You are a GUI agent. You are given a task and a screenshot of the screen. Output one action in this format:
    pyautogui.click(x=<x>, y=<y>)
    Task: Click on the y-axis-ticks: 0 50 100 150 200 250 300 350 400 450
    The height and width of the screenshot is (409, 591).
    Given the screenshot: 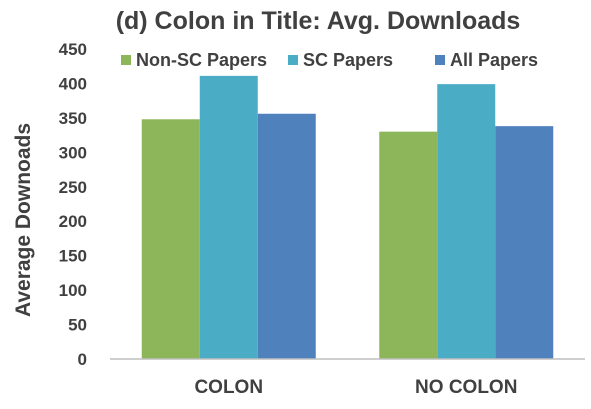 What is the action you would take?
    pyautogui.click(x=73, y=204)
    